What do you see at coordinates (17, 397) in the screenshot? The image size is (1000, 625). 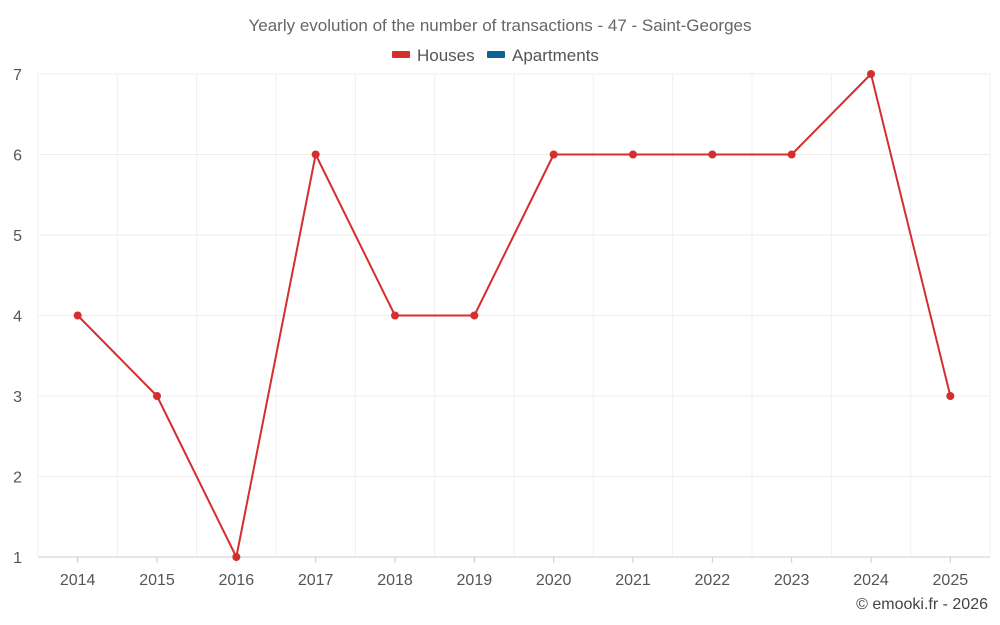 I see `y-tick-label: 3` at bounding box center [17, 397].